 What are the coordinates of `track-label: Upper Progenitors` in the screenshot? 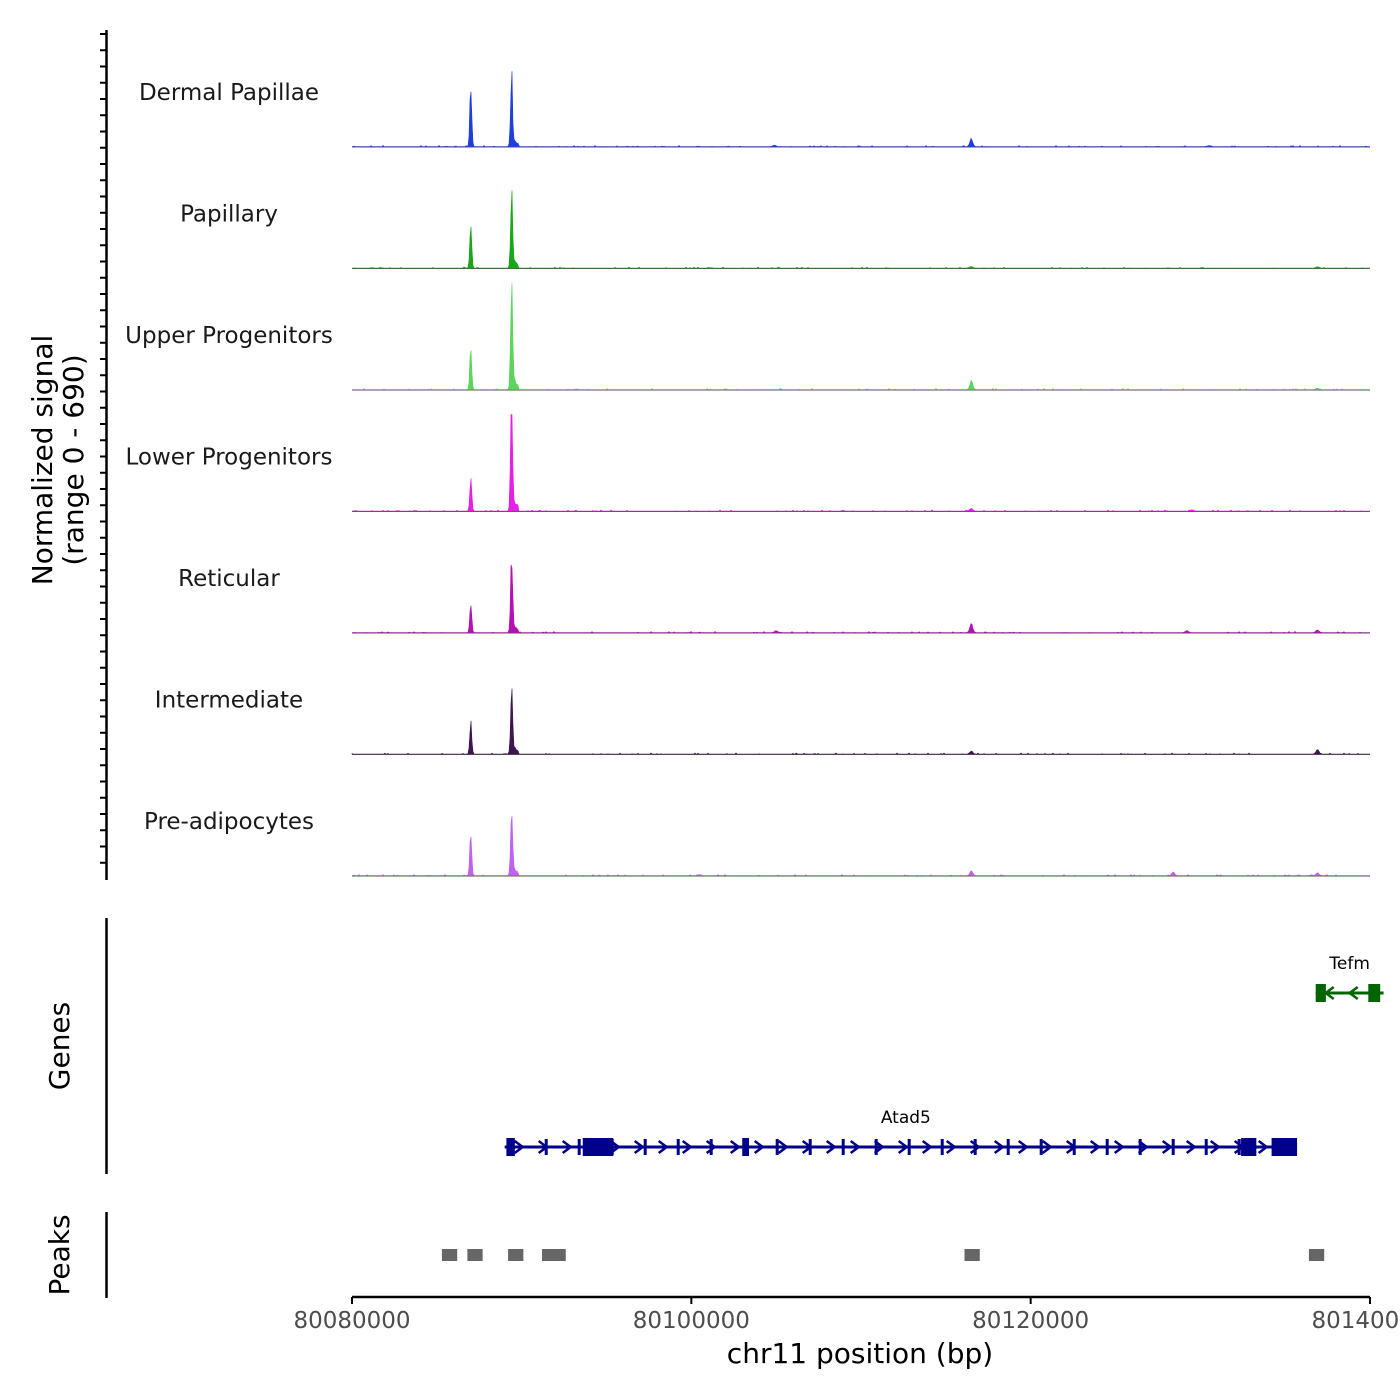 It's located at (229, 336).